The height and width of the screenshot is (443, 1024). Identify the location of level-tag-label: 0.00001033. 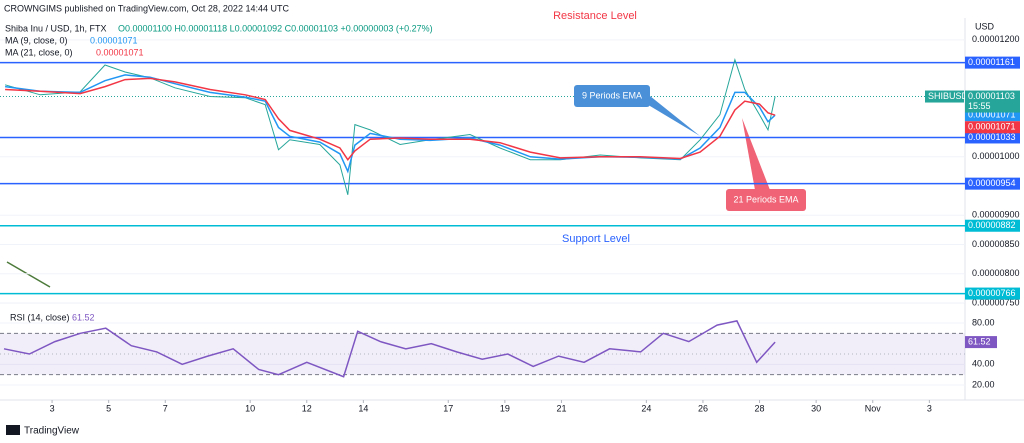
(992, 137).